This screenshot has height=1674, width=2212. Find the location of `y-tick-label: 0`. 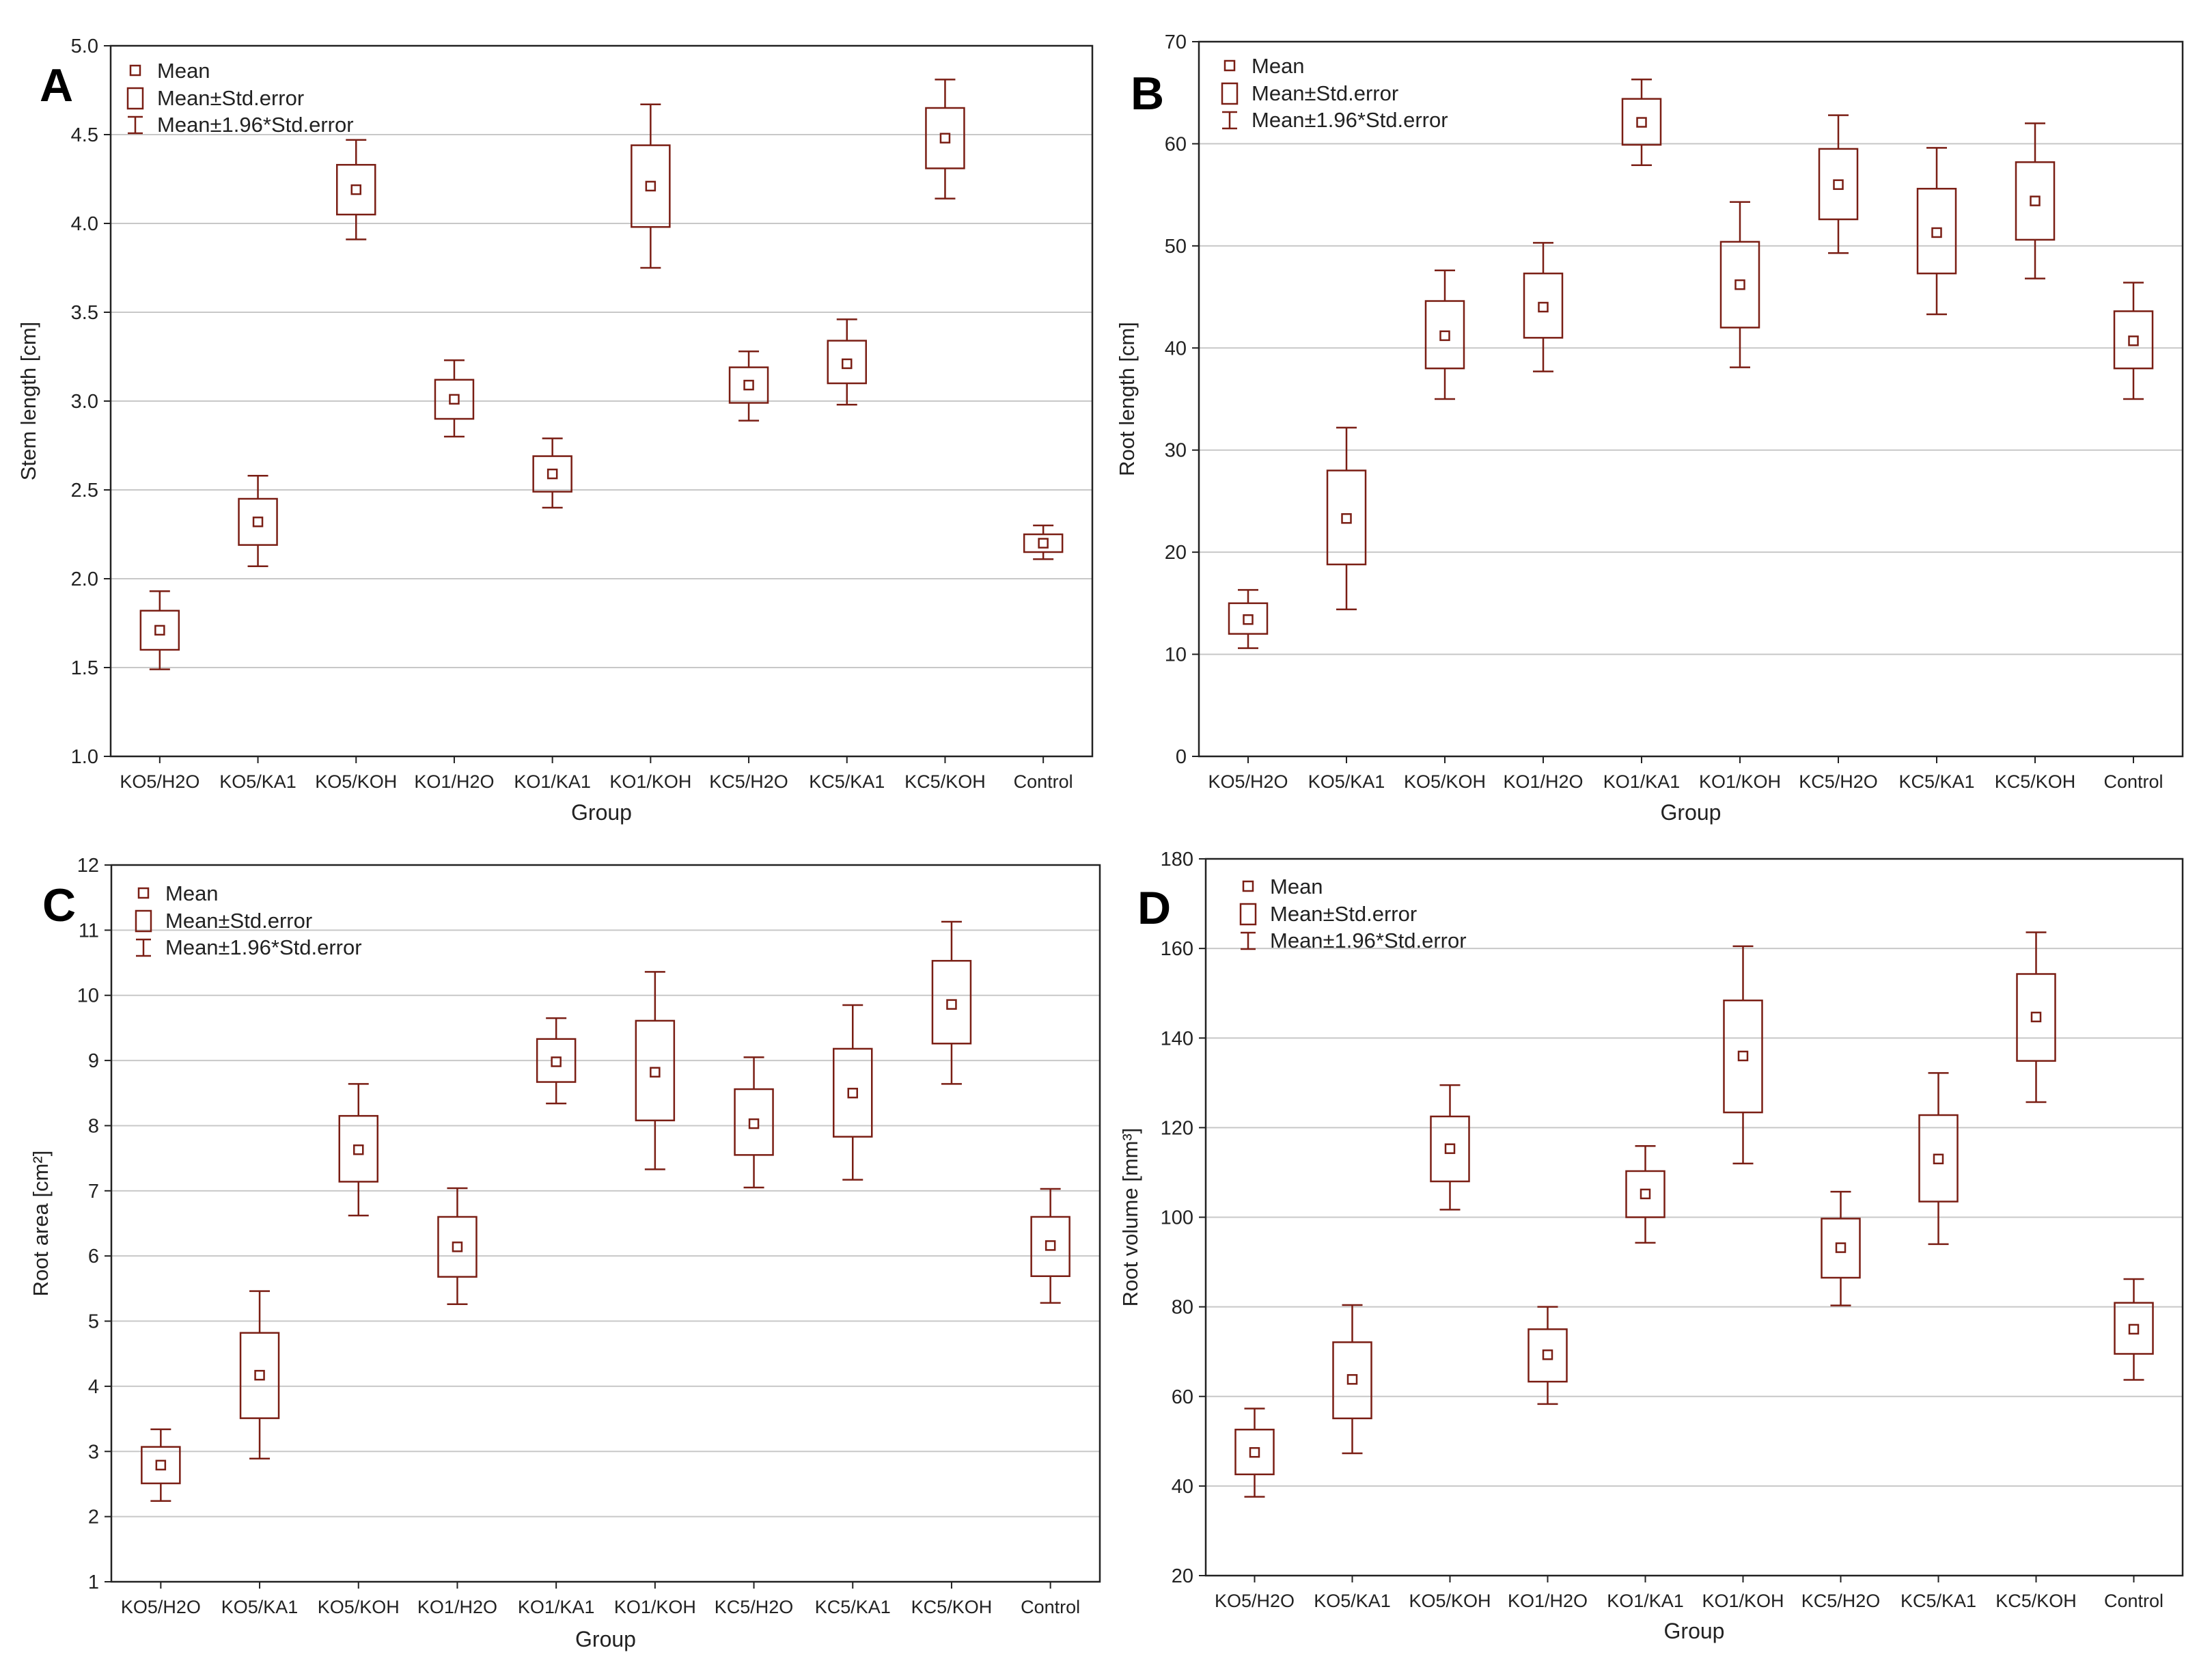

y-tick-label: 0 is located at coordinates (1181, 757).